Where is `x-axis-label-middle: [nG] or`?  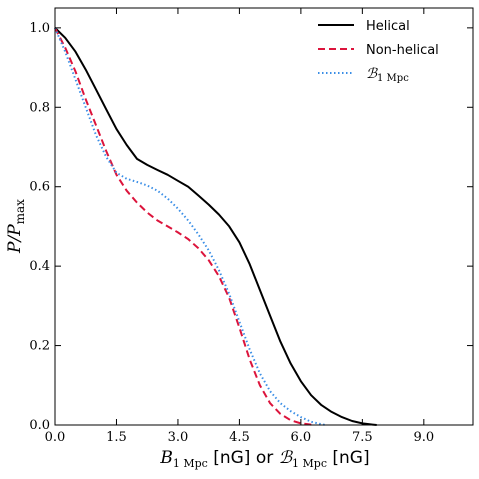 x-axis-label-middle: [nG] or is located at coordinates (243, 458).